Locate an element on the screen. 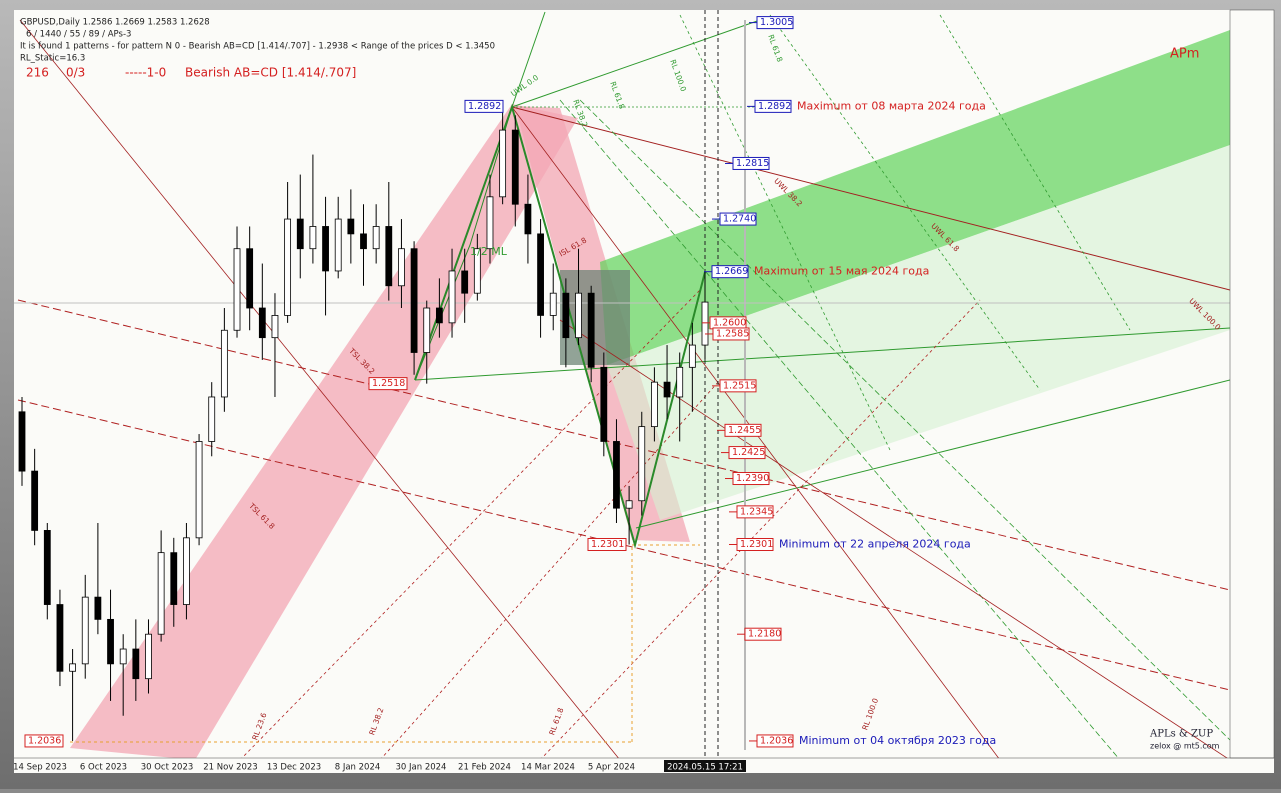 This screenshot has width=1281, height=793. level-label: 1.2390 is located at coordinates (752, 478).